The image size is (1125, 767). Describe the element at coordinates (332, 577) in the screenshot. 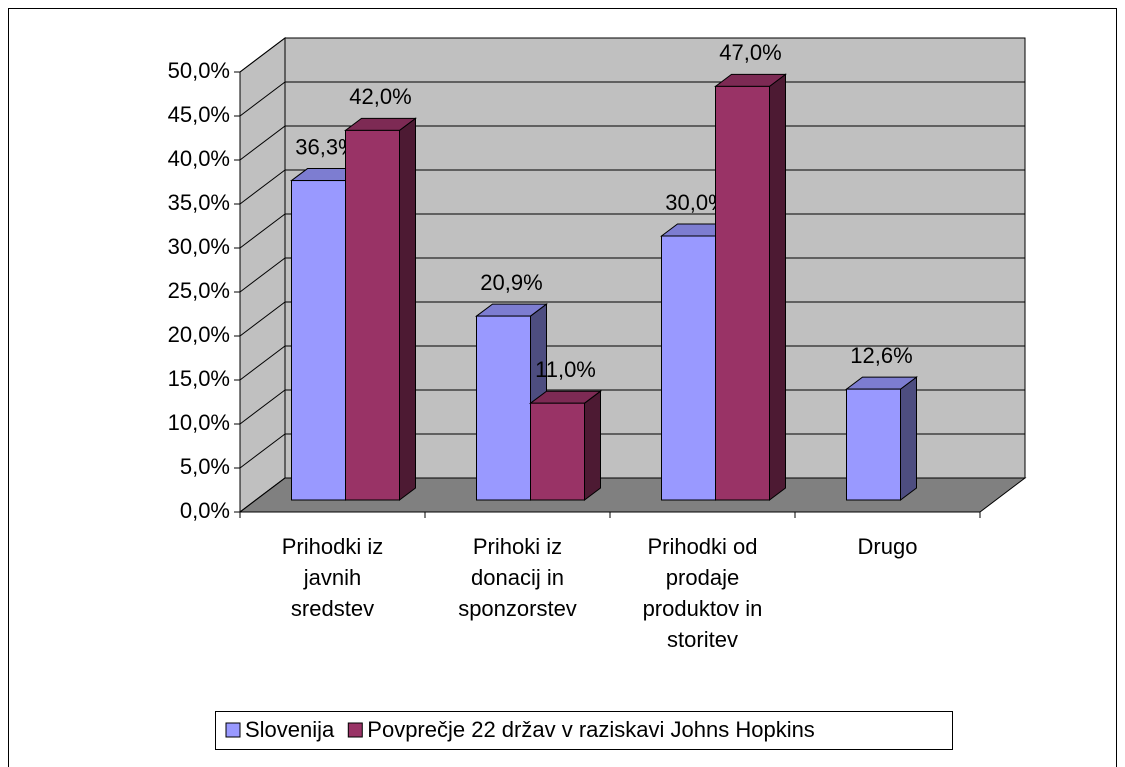

I see `x-tick-label: Prihodki iz javnih sredstev` at that location.